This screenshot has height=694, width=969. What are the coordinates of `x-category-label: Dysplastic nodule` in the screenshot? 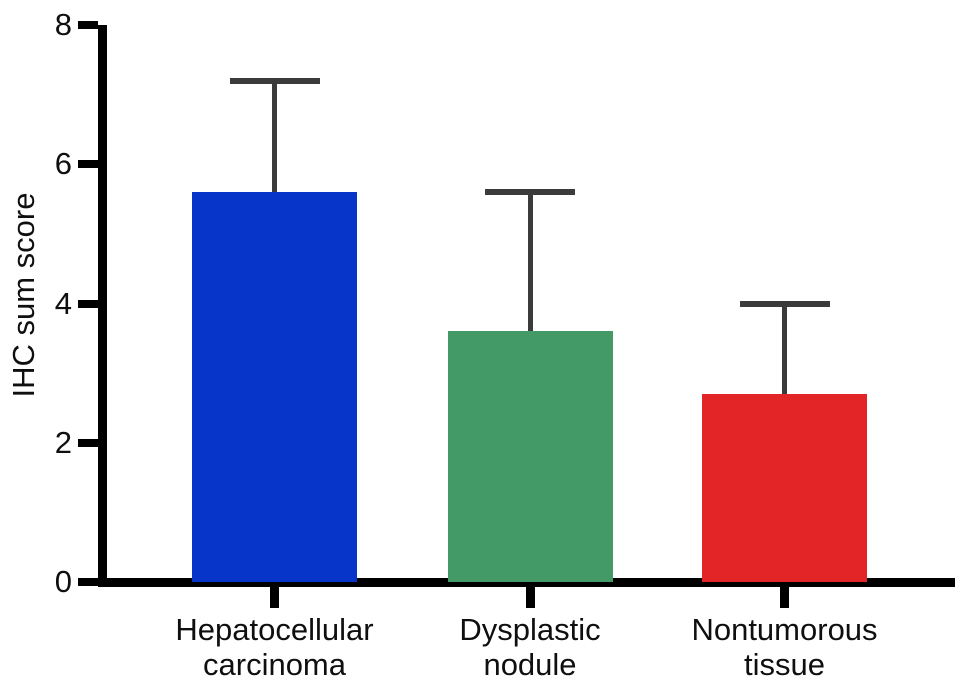 It's located at (530, 647).